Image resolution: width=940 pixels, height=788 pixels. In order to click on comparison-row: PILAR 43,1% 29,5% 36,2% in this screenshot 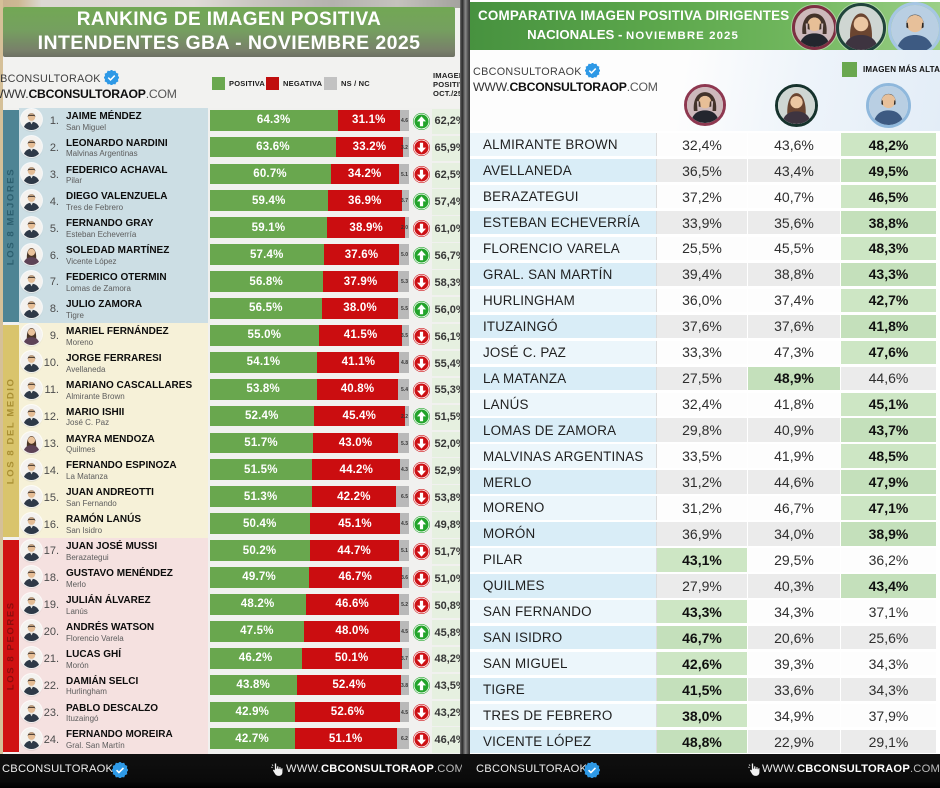, I will do `click(703, 560)`.